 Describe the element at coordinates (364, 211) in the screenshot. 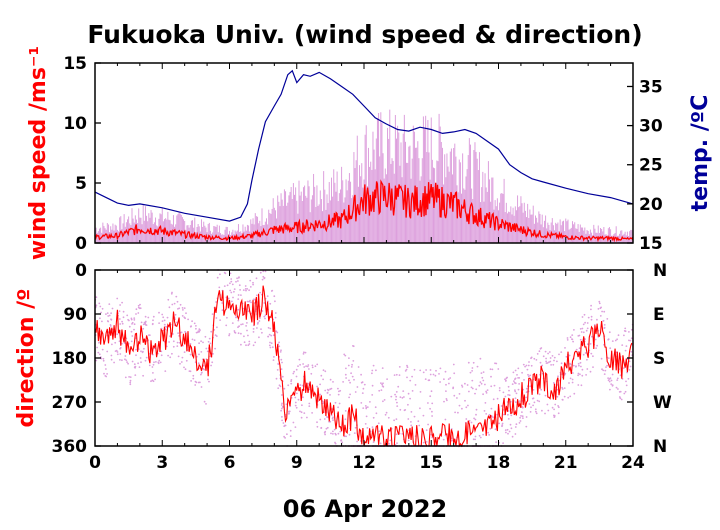

I see `wind-speed-line` at that location.